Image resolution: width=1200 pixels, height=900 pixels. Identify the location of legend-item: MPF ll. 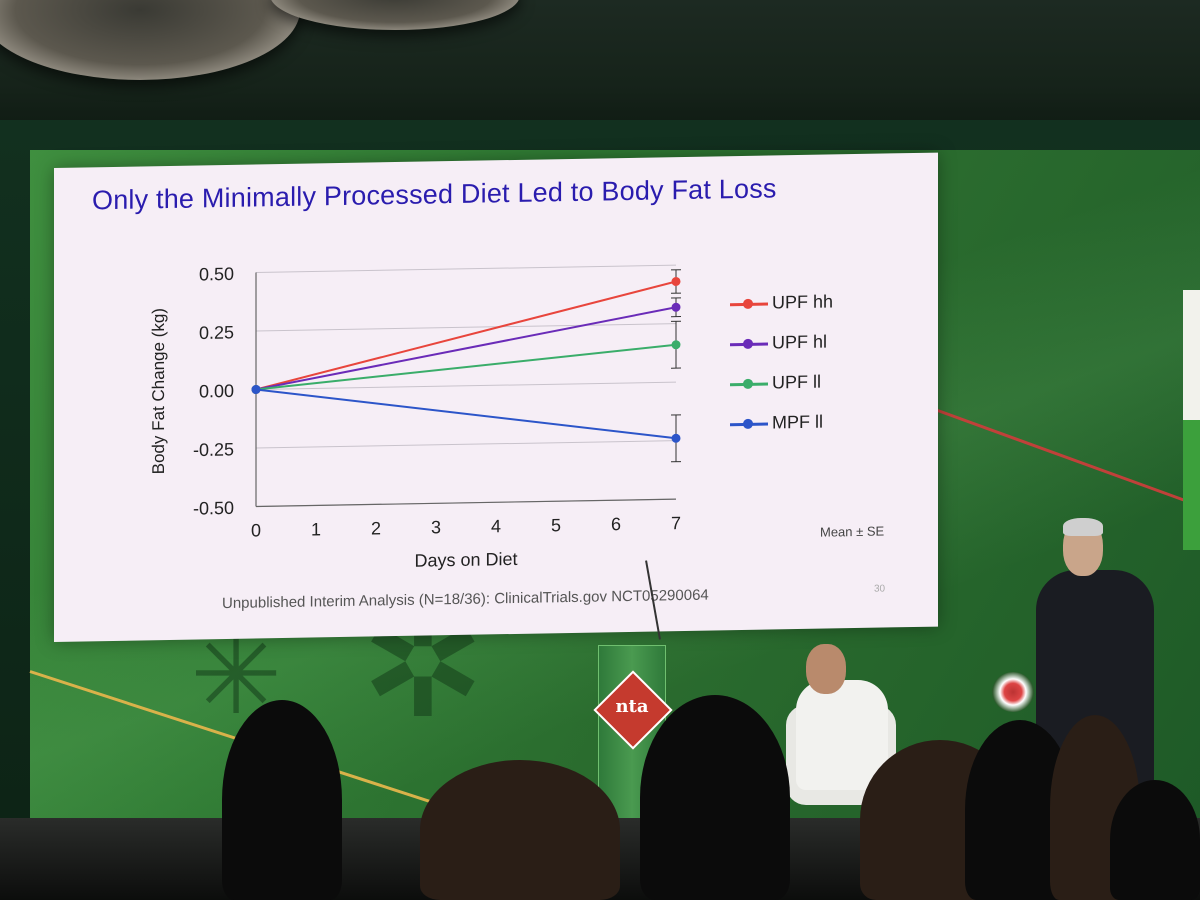
(815, 423).